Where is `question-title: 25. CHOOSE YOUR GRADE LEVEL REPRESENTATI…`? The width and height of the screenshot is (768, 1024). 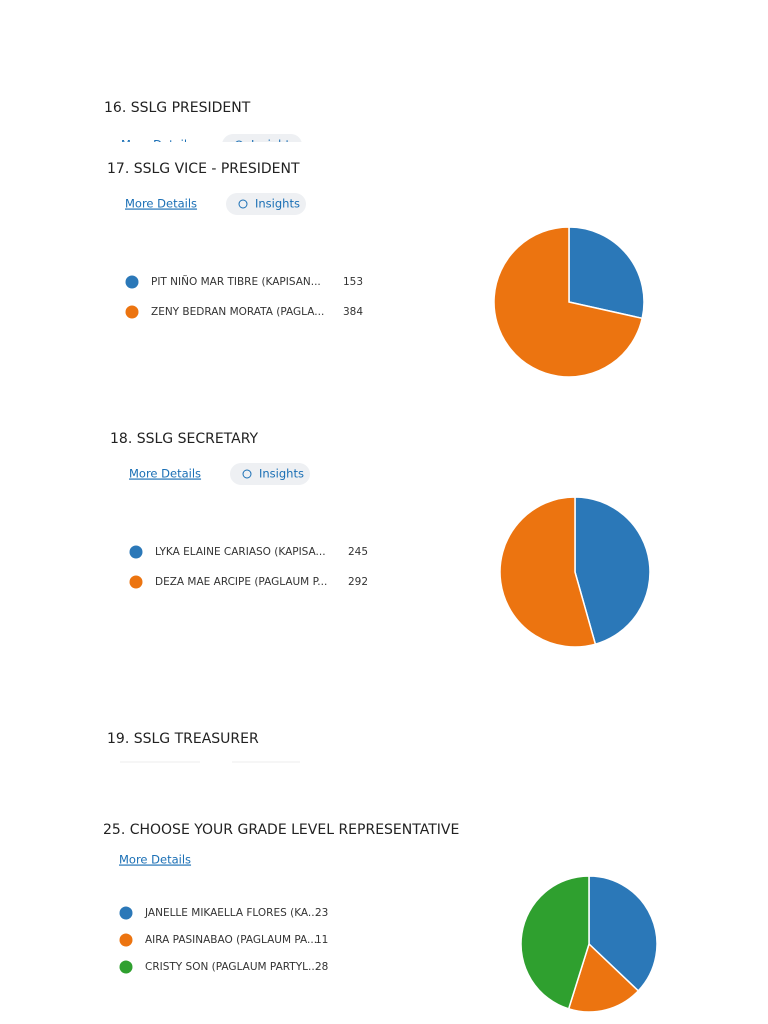 question-title: 25. CHOOSE YOUR GRADE LEVEL REPRESENTATI… is located at coordinates (281, 830).